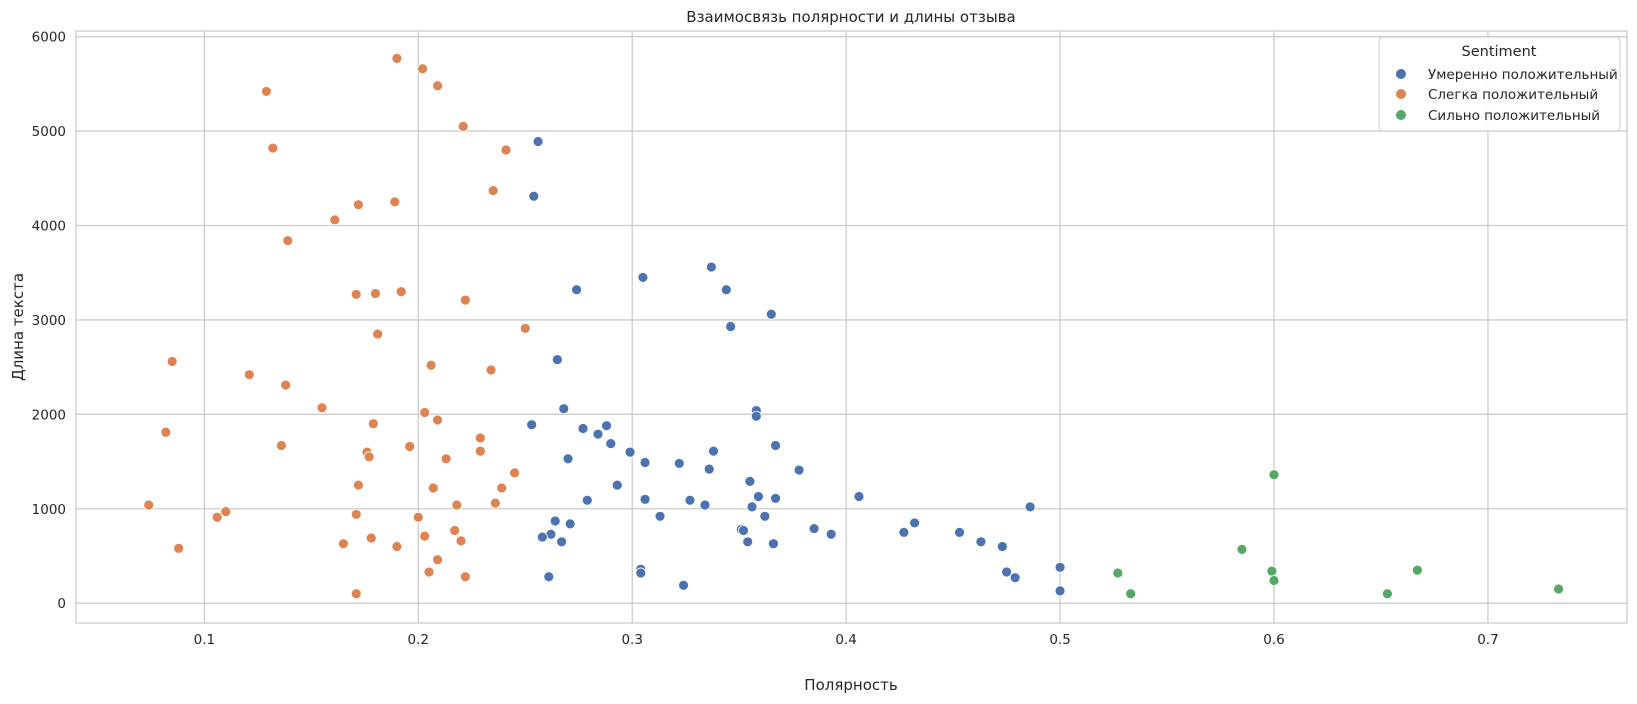 The width and height of the screenshot is (1637, 704). Describe the element at coordinates (1059, 640) in the screenshot. I see `x-tick-label: 0.5` at that location.